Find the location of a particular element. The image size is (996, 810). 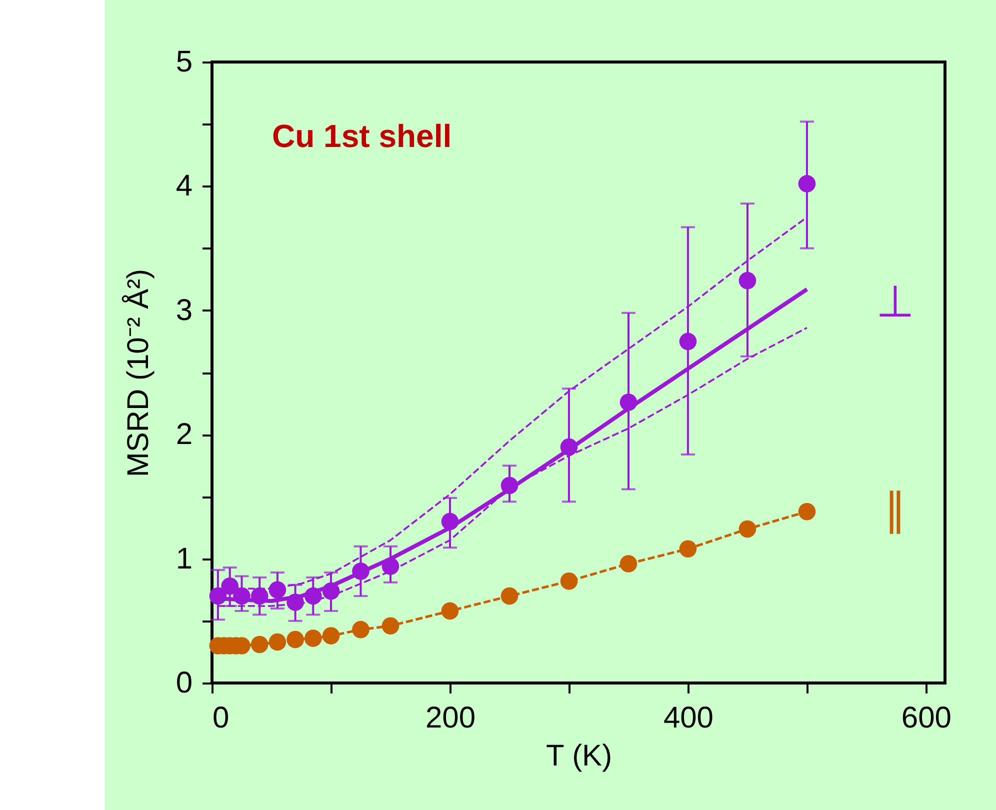

y-axis-title: MSRD (10⁻² Å²) is located at coordinates (137, 373).